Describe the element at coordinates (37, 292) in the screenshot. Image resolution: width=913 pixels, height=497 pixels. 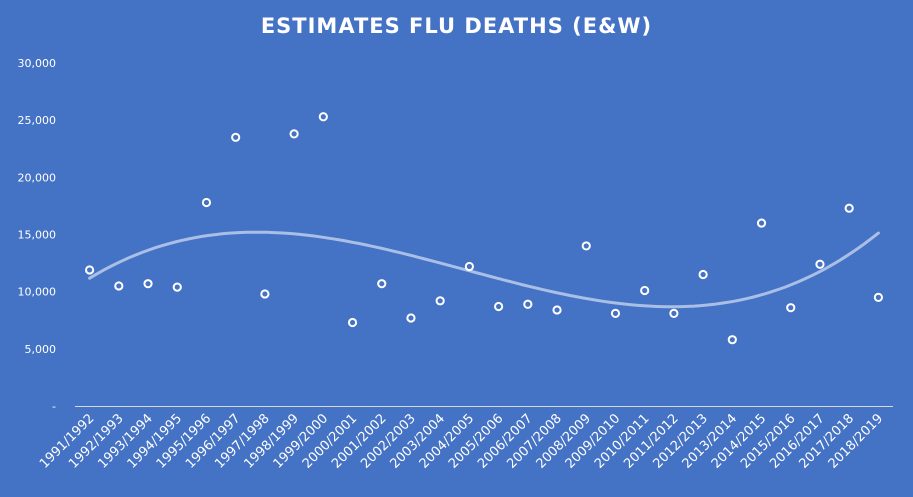
I see `y-tick-label: 10,000` at that location.